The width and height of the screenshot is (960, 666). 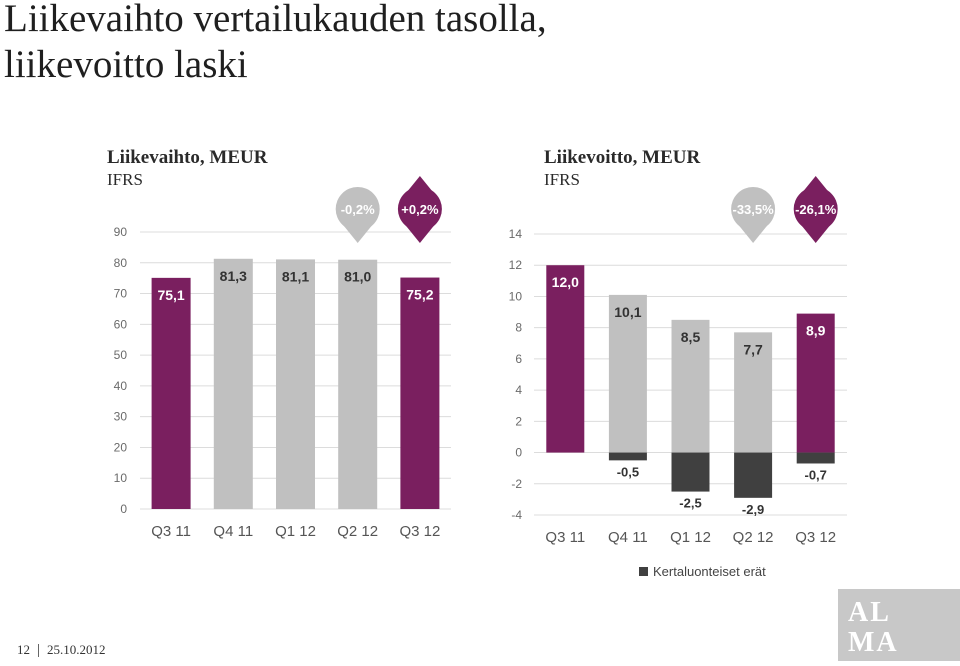 What do you see at coordinates (753, 509) in the screenshot?
I see `profit-negative-value-label: -2,9` at bounding box center [753, 509].